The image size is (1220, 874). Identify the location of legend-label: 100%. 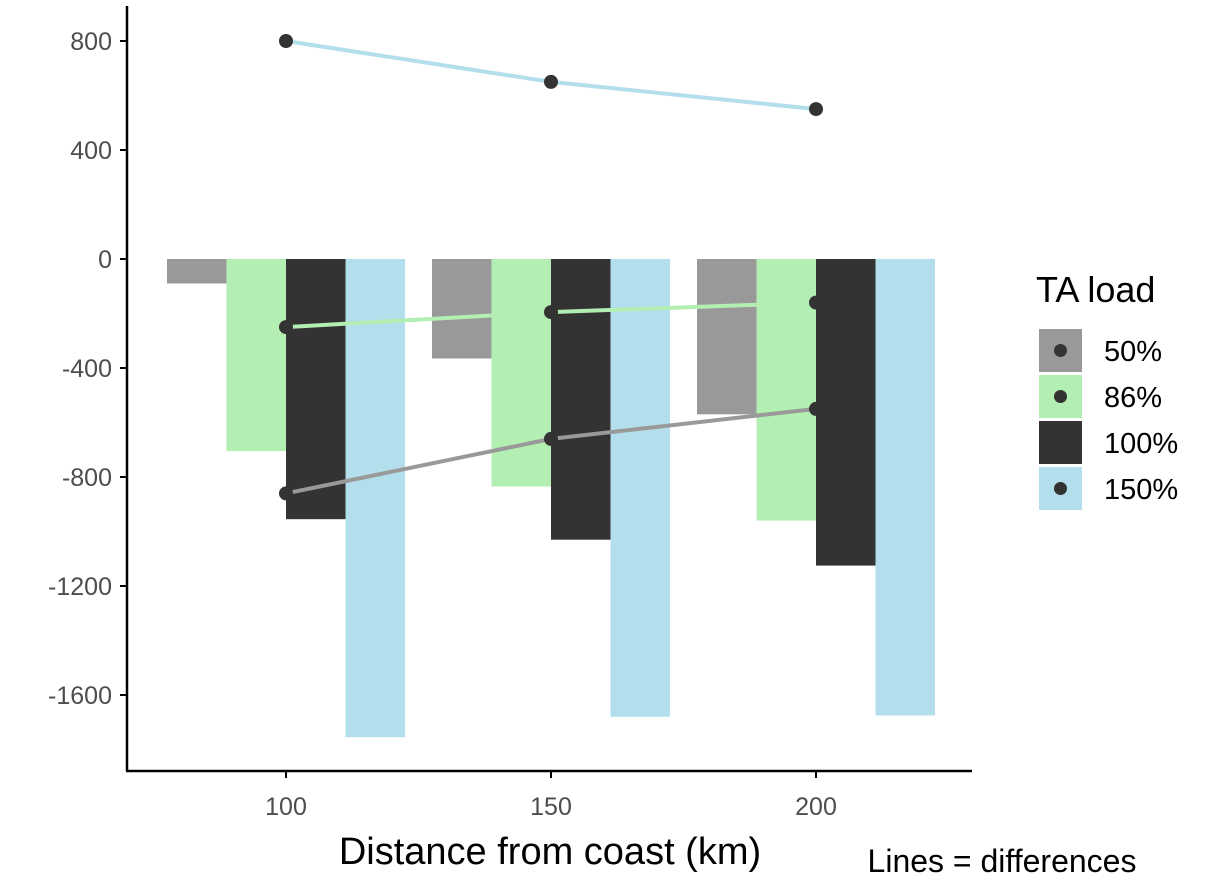
(1141, 444).